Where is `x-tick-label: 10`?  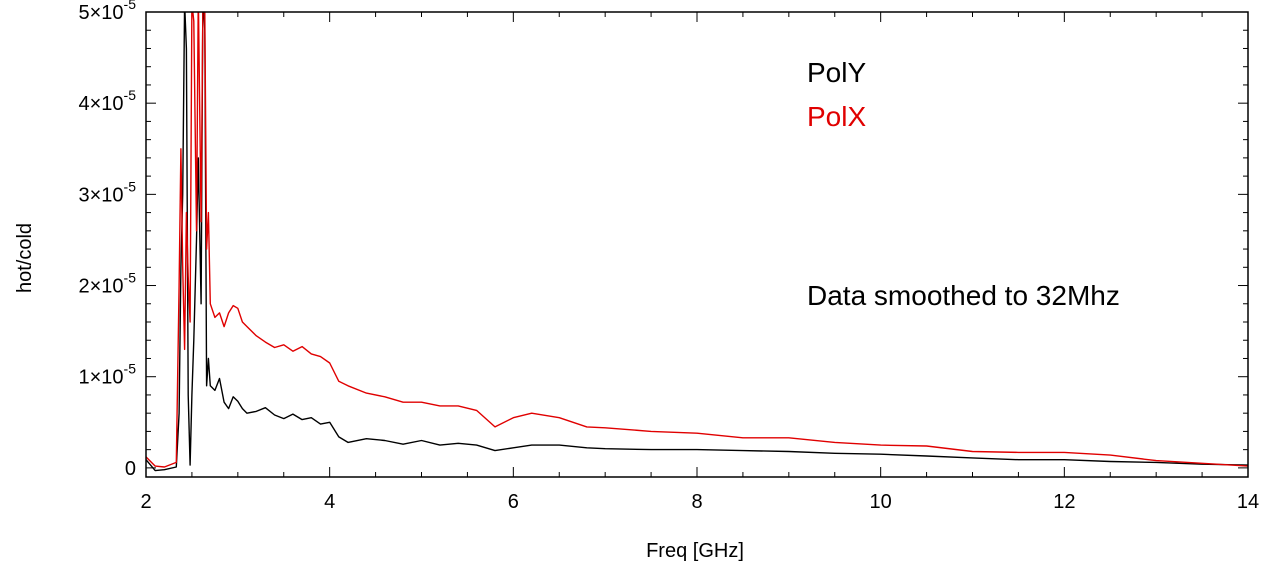
x-tick-label: 10 is located at coordinates (881, 502).